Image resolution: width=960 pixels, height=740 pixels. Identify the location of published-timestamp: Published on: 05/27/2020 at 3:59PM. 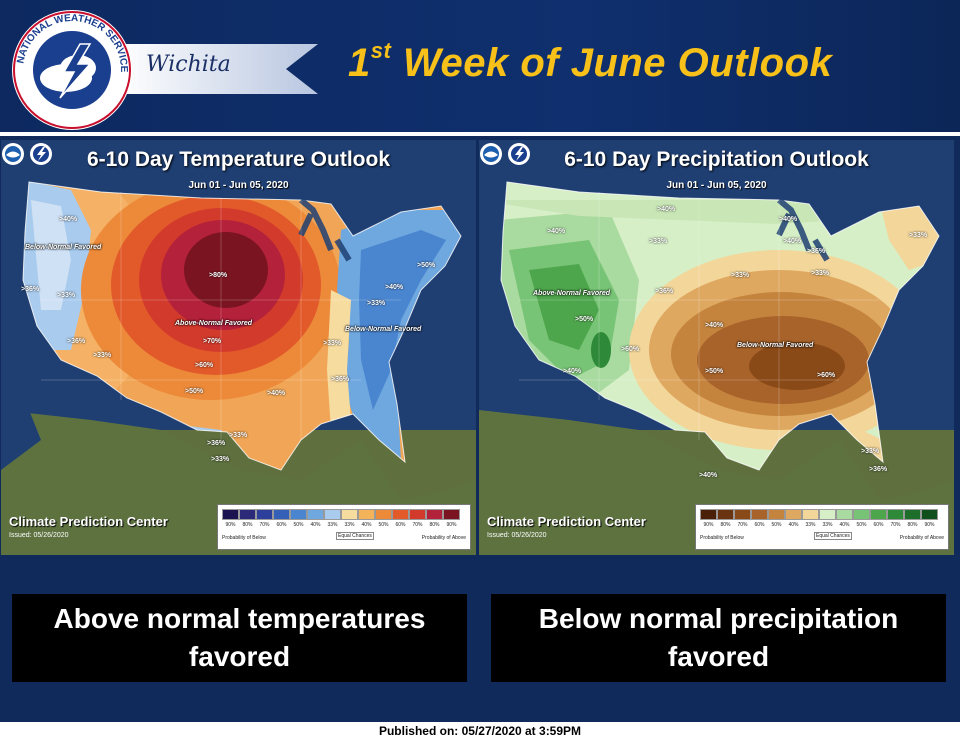
(480, 731).